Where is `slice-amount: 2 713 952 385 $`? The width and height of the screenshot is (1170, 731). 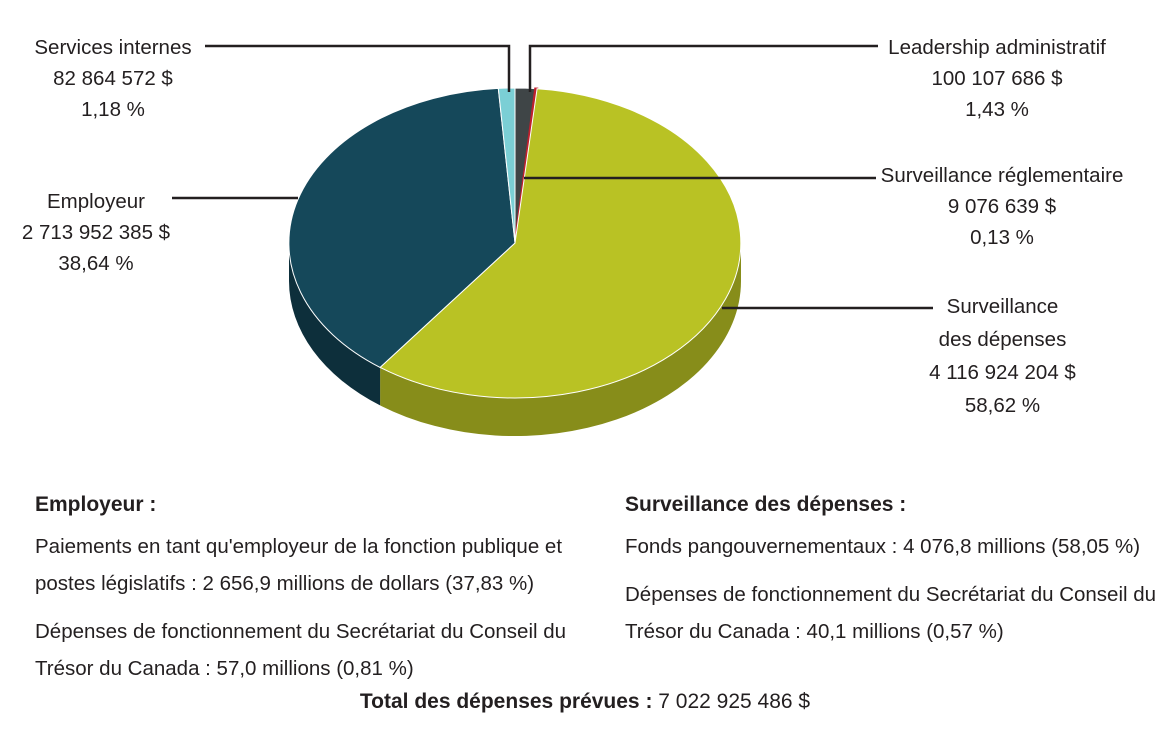 slice-amount: 2 713 952 385 $ is located at coordinates (96, 232).